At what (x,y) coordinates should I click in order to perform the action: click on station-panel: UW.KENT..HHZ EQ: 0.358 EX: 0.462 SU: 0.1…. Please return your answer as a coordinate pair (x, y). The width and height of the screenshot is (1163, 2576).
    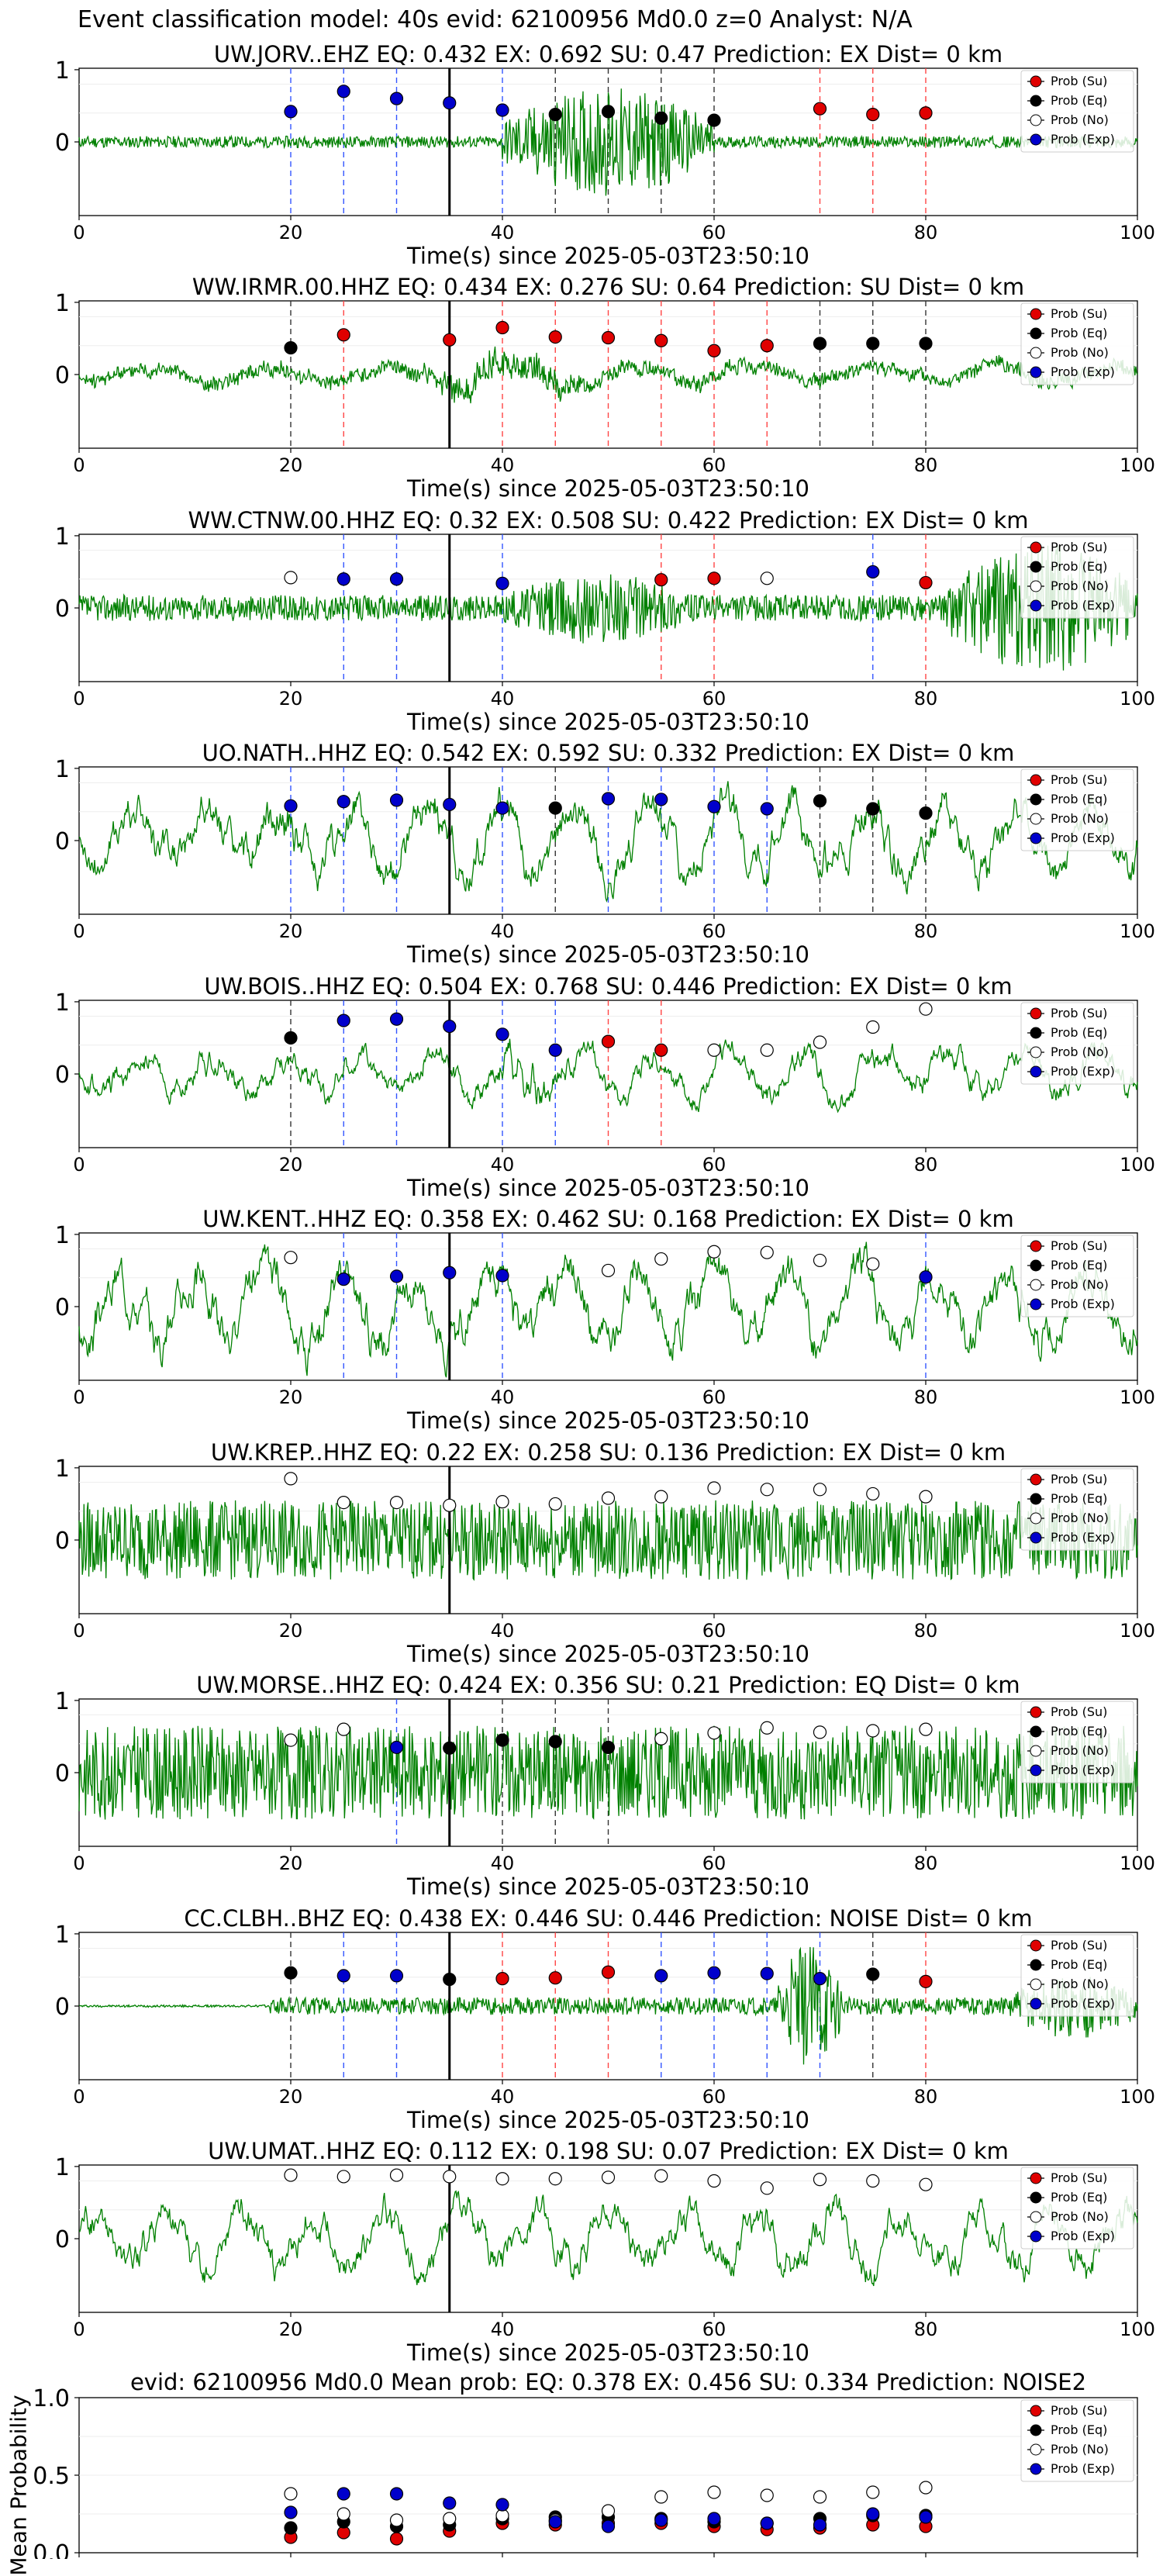
    Looking at the image, I should click on (605, 1320).